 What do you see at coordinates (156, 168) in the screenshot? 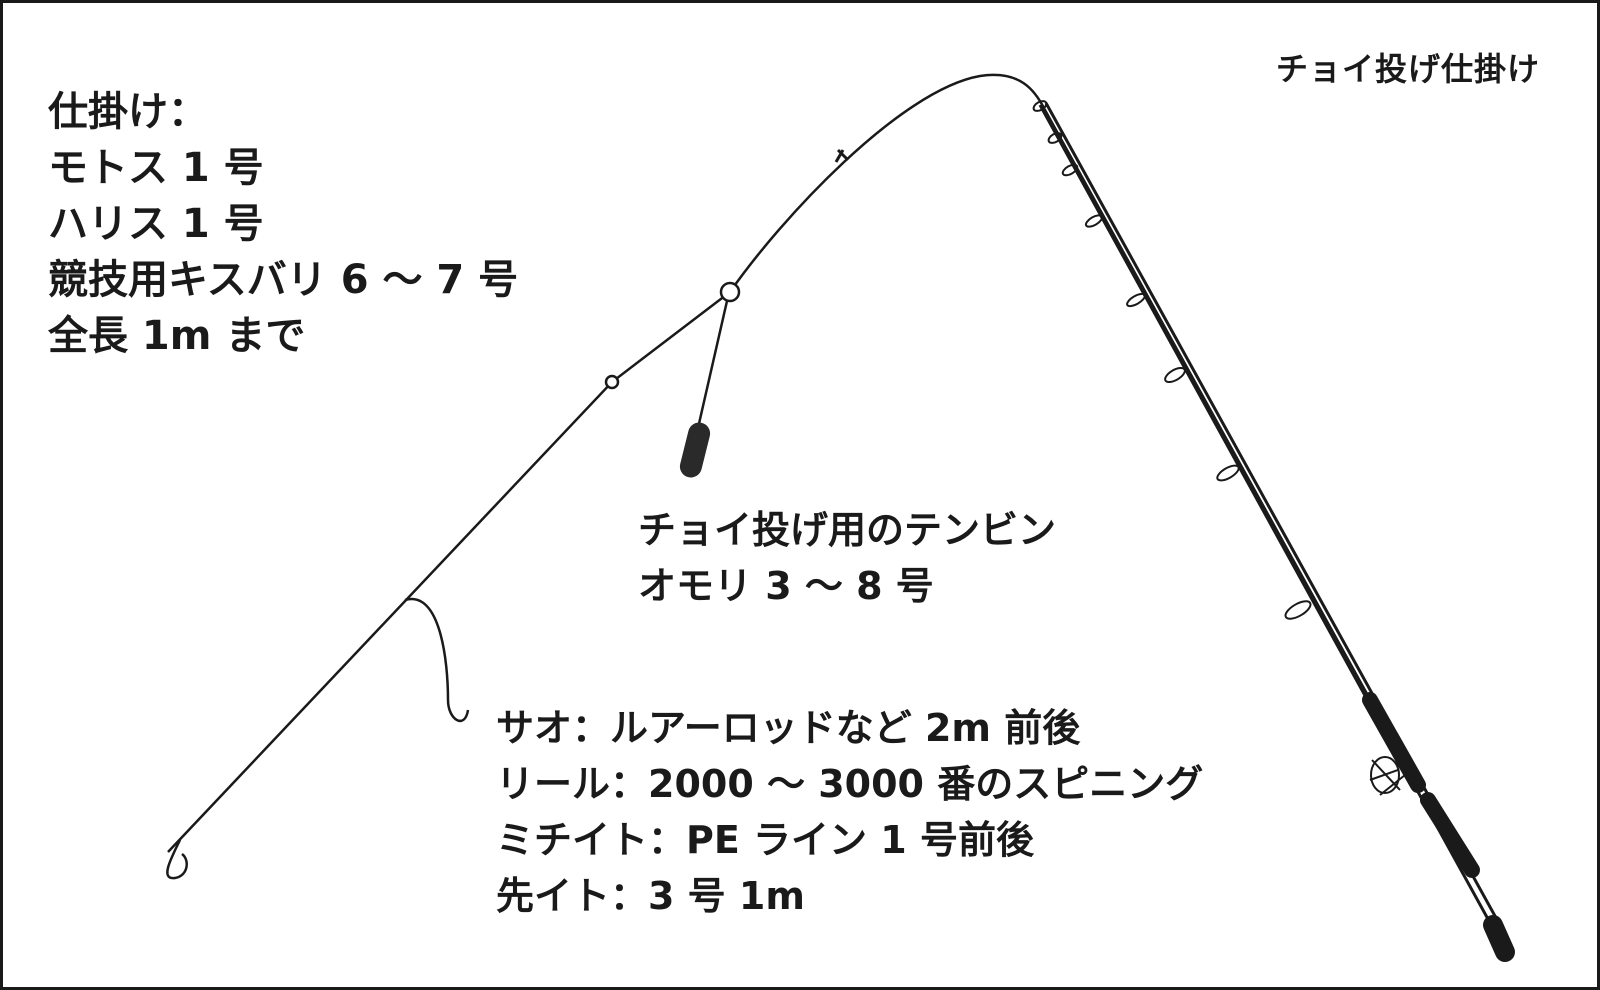
I see `rig-spec-line: モトス 1 号` at bounding box center [156, 168].